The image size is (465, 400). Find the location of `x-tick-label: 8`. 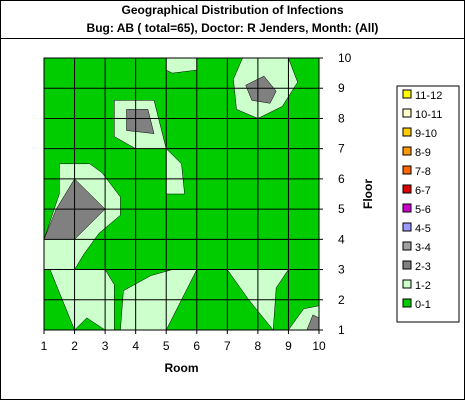

x-tick-label: 8 is located at coordinates (258, 346).